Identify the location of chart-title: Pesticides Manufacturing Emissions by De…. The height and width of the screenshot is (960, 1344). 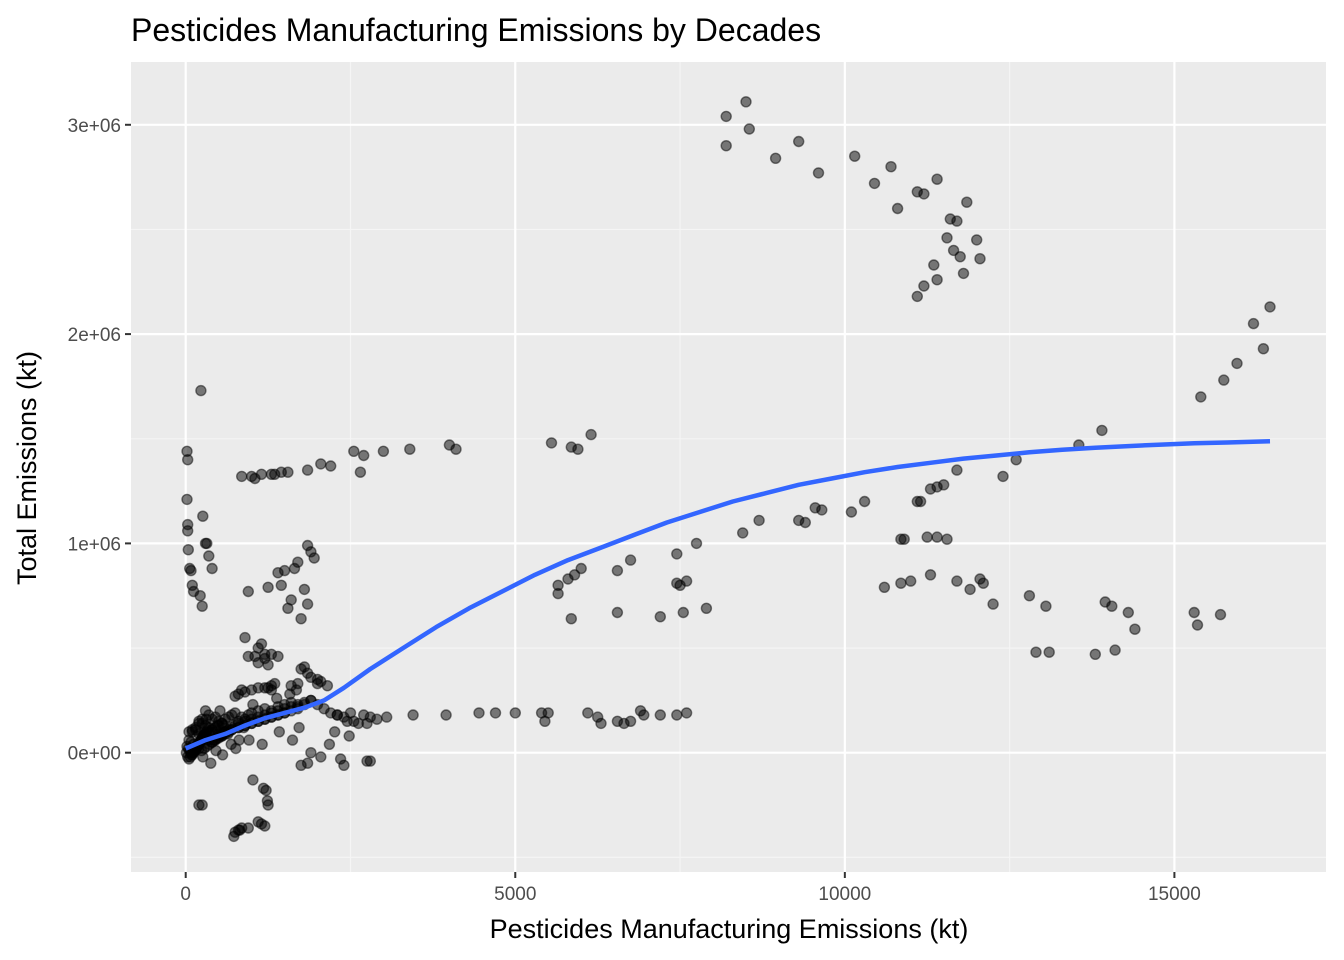
(476, 30).